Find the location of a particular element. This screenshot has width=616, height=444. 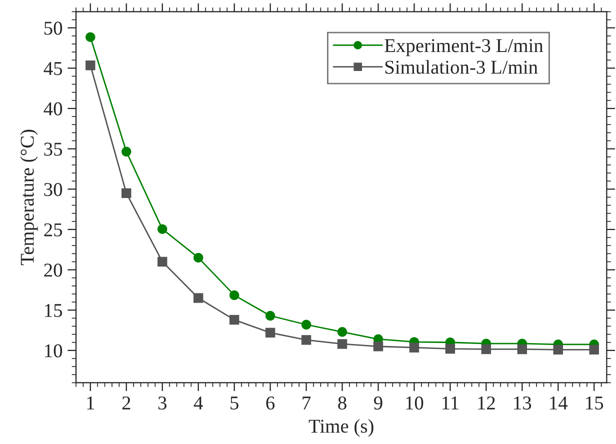

y-tick-label: 15 is located at coordinates (53, 311).